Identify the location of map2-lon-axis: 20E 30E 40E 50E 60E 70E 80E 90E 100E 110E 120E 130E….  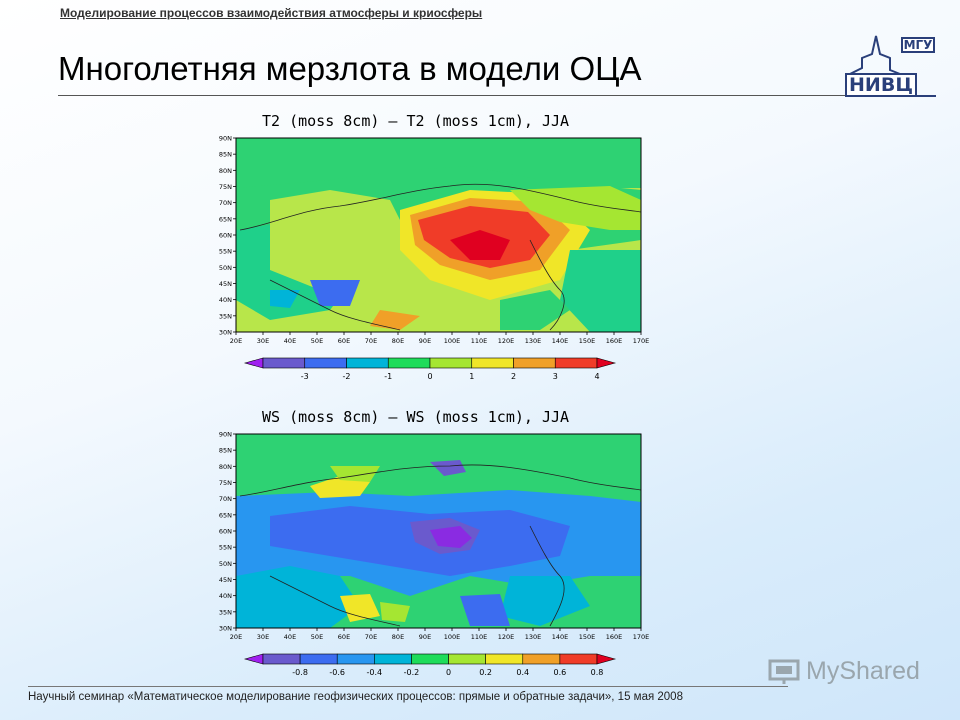
(439, 634).